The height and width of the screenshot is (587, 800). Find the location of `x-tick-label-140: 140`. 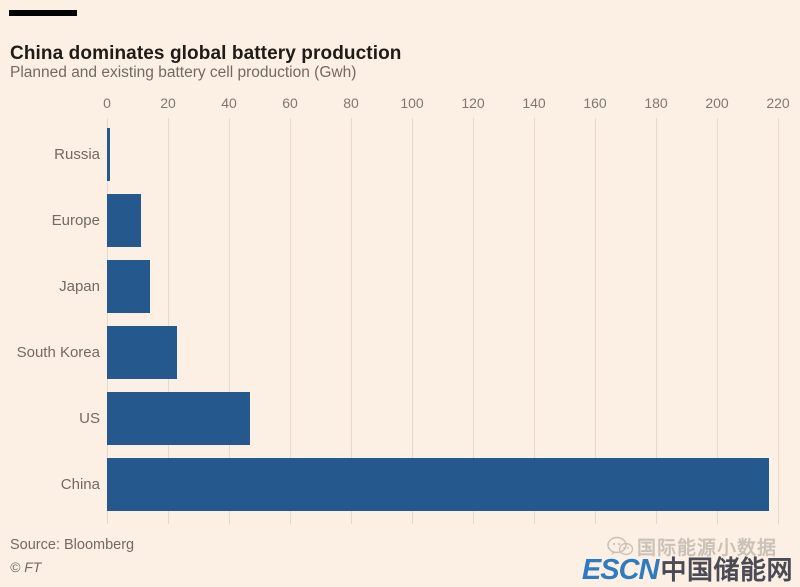

x-tick-label-140: 140 is located at coordinates (534, 103).